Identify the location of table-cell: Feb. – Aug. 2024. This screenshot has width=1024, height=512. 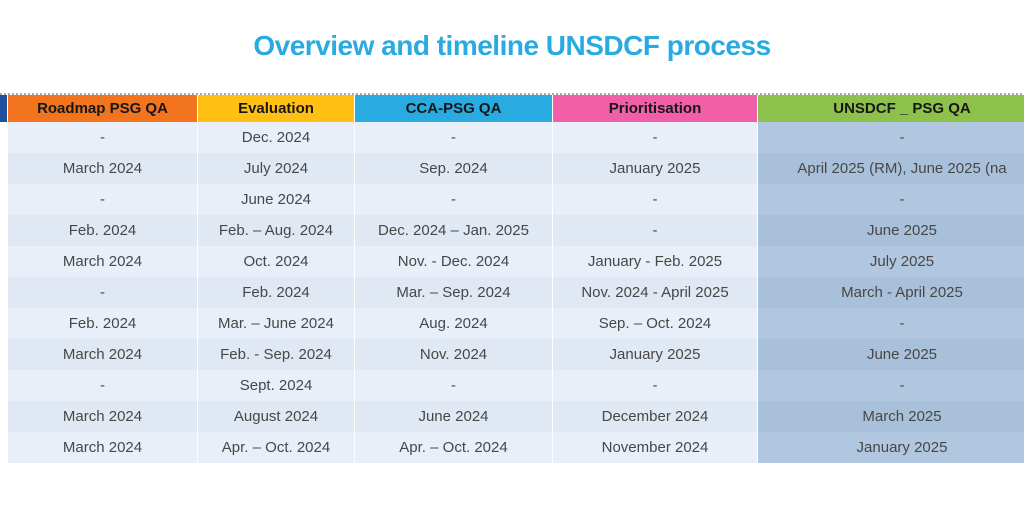
(276, 230).